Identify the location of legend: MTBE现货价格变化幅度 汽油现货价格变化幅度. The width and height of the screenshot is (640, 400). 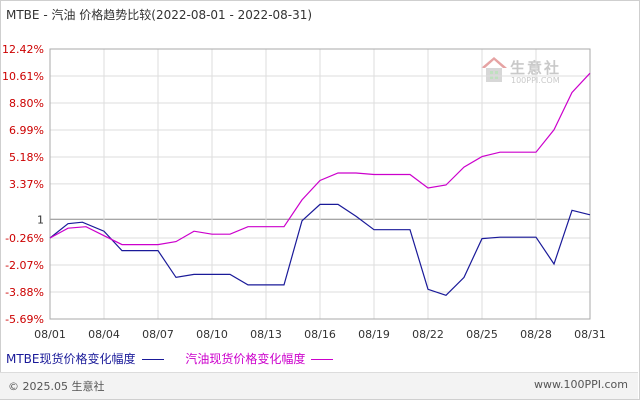
(178, 358).